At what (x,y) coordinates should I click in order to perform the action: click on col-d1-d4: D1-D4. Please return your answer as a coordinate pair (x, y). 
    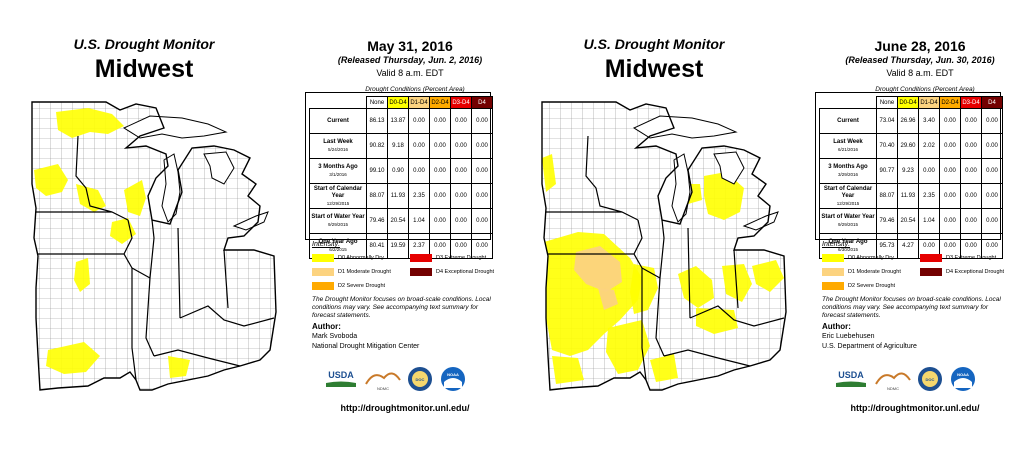
    Looking at the image, I should click on (419, 102).